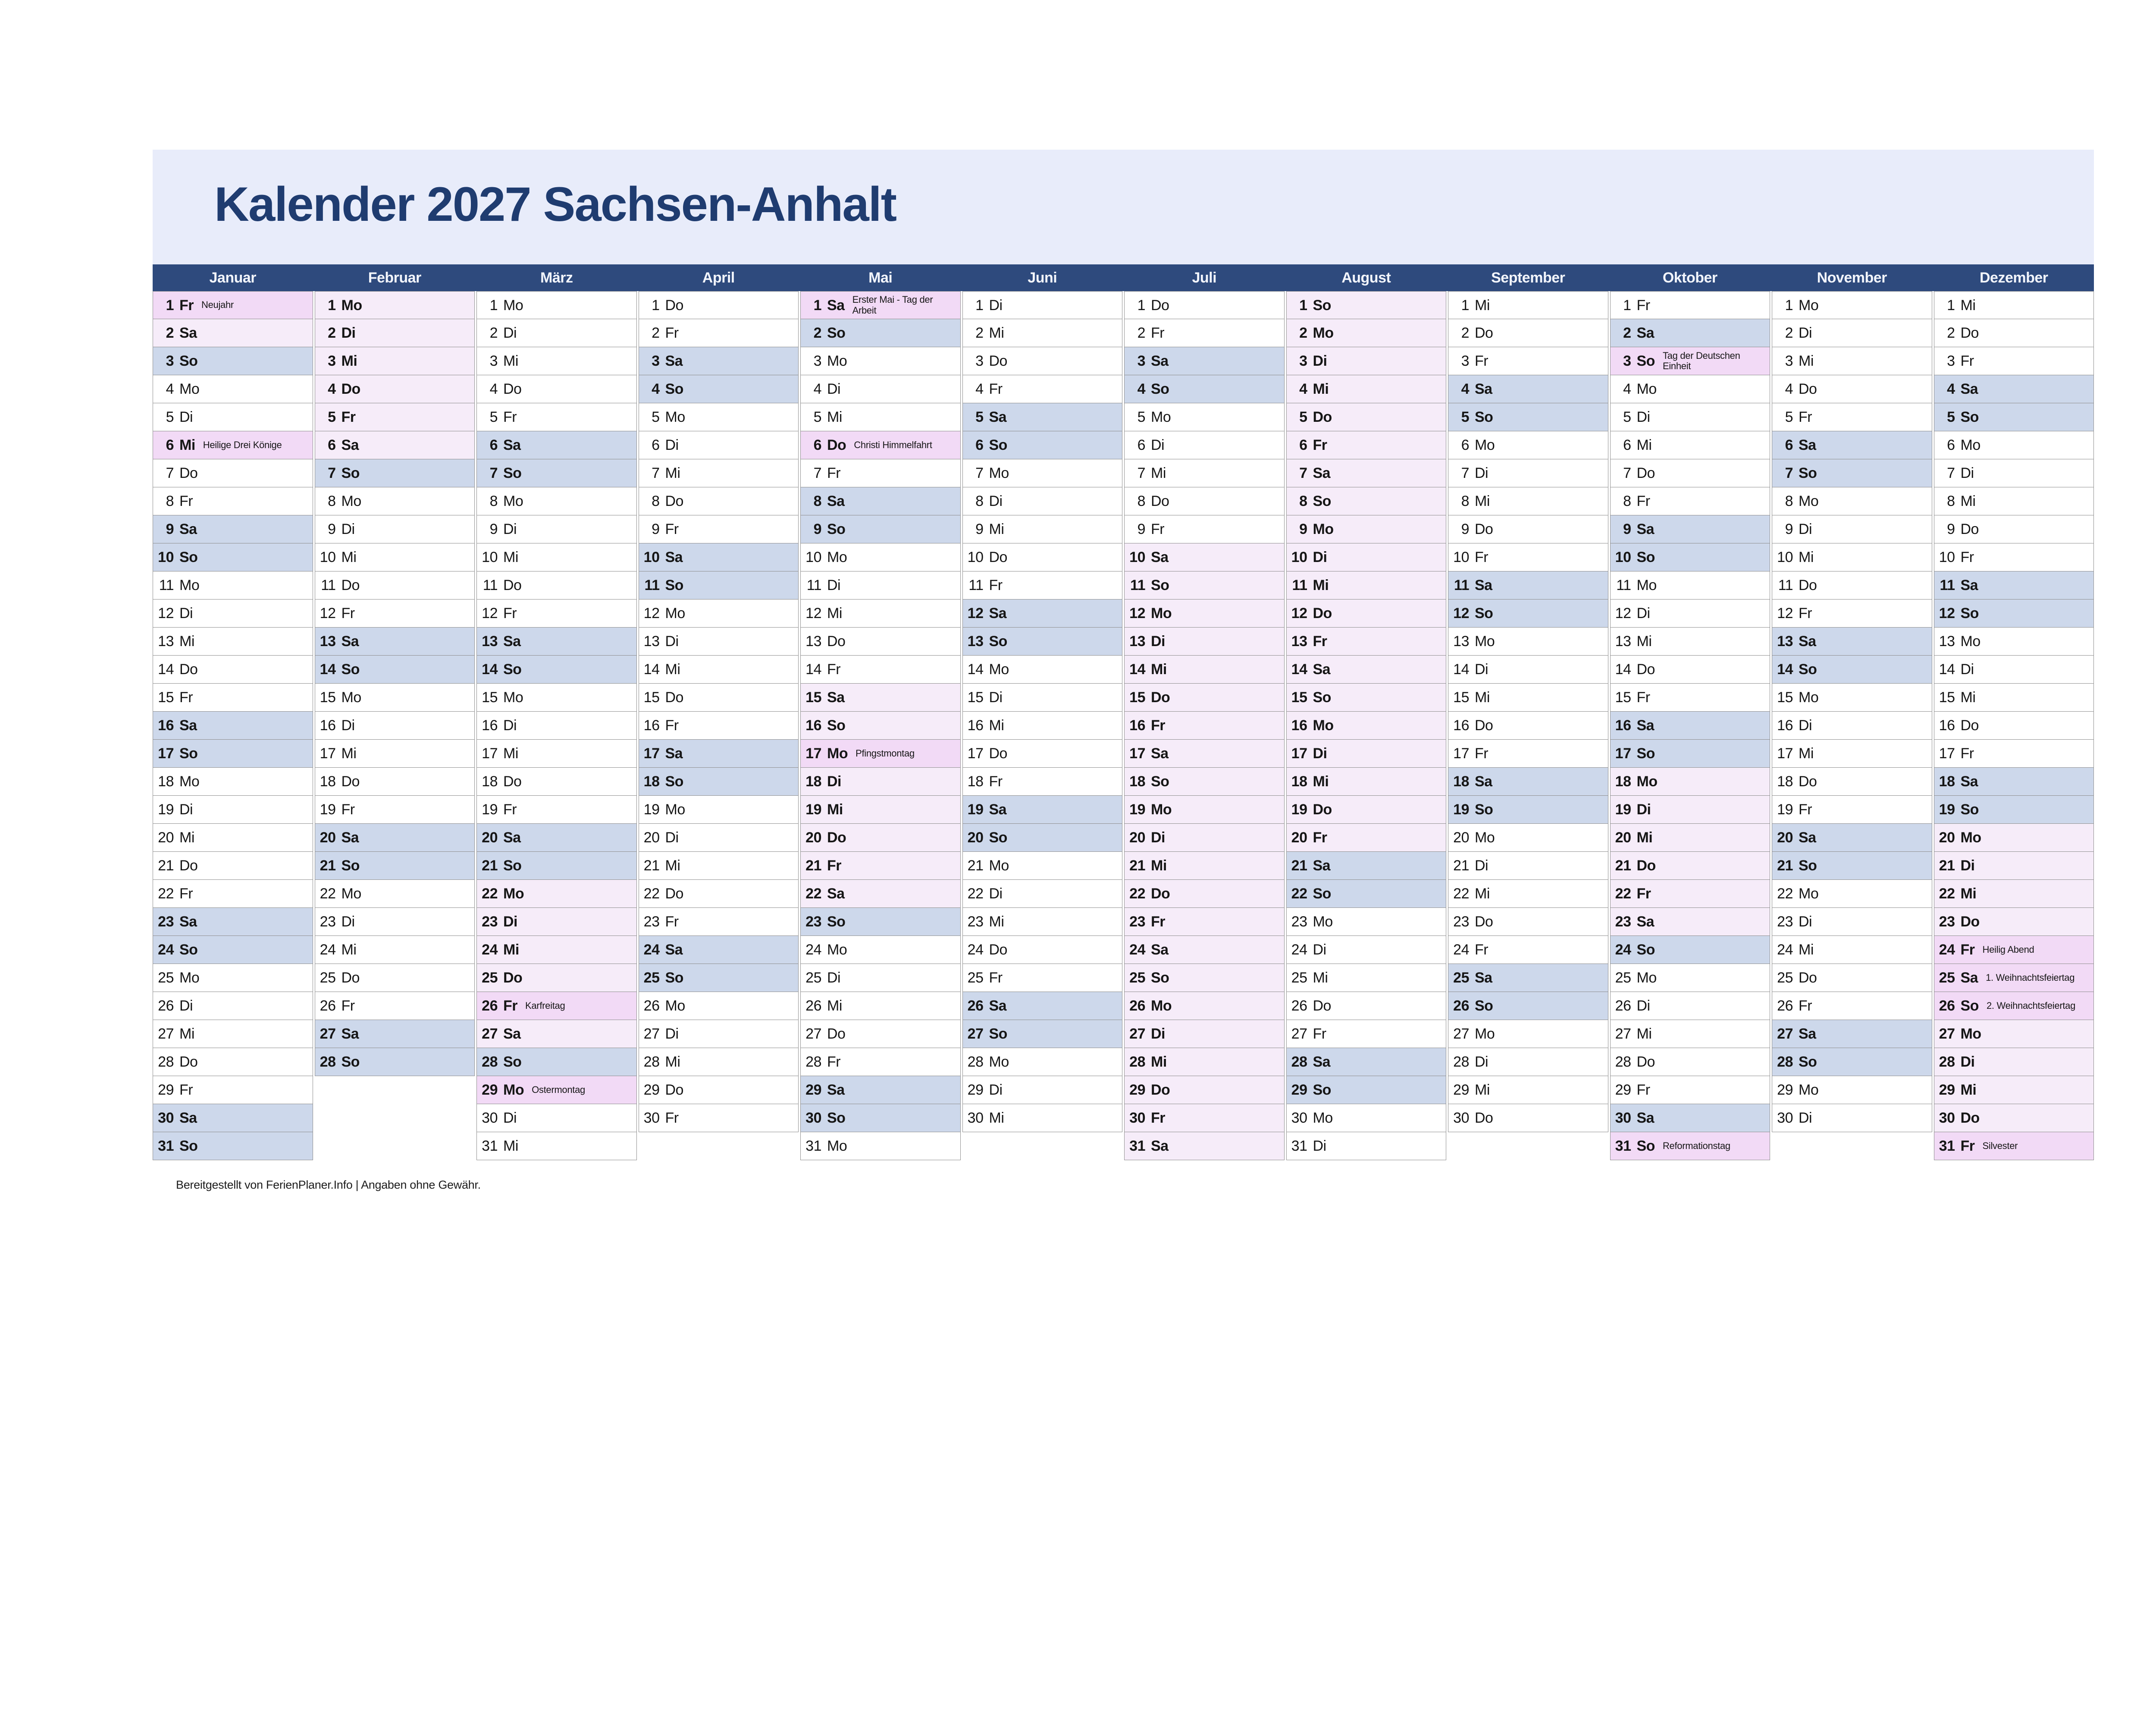  Describe the element at coordinates (1366, 922) in the screenshot. I see `day-cell-august-23: 23 Mo` at that location.